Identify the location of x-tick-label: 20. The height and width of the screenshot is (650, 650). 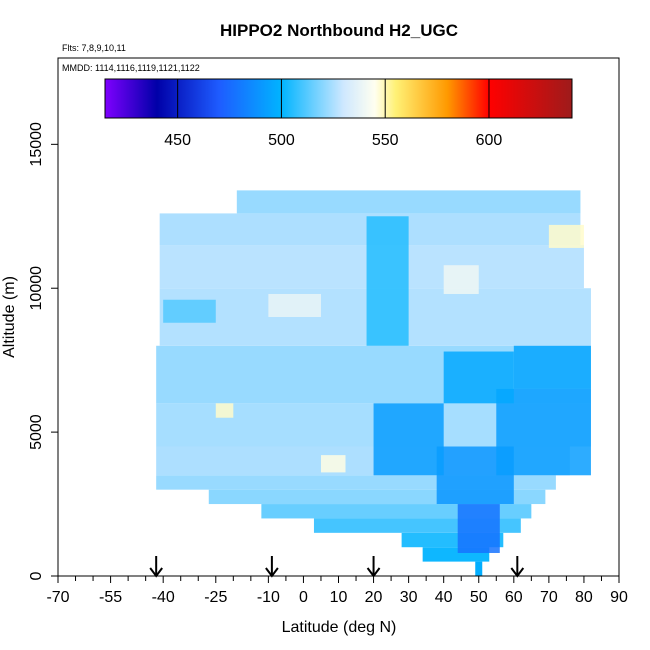
(374, 597).